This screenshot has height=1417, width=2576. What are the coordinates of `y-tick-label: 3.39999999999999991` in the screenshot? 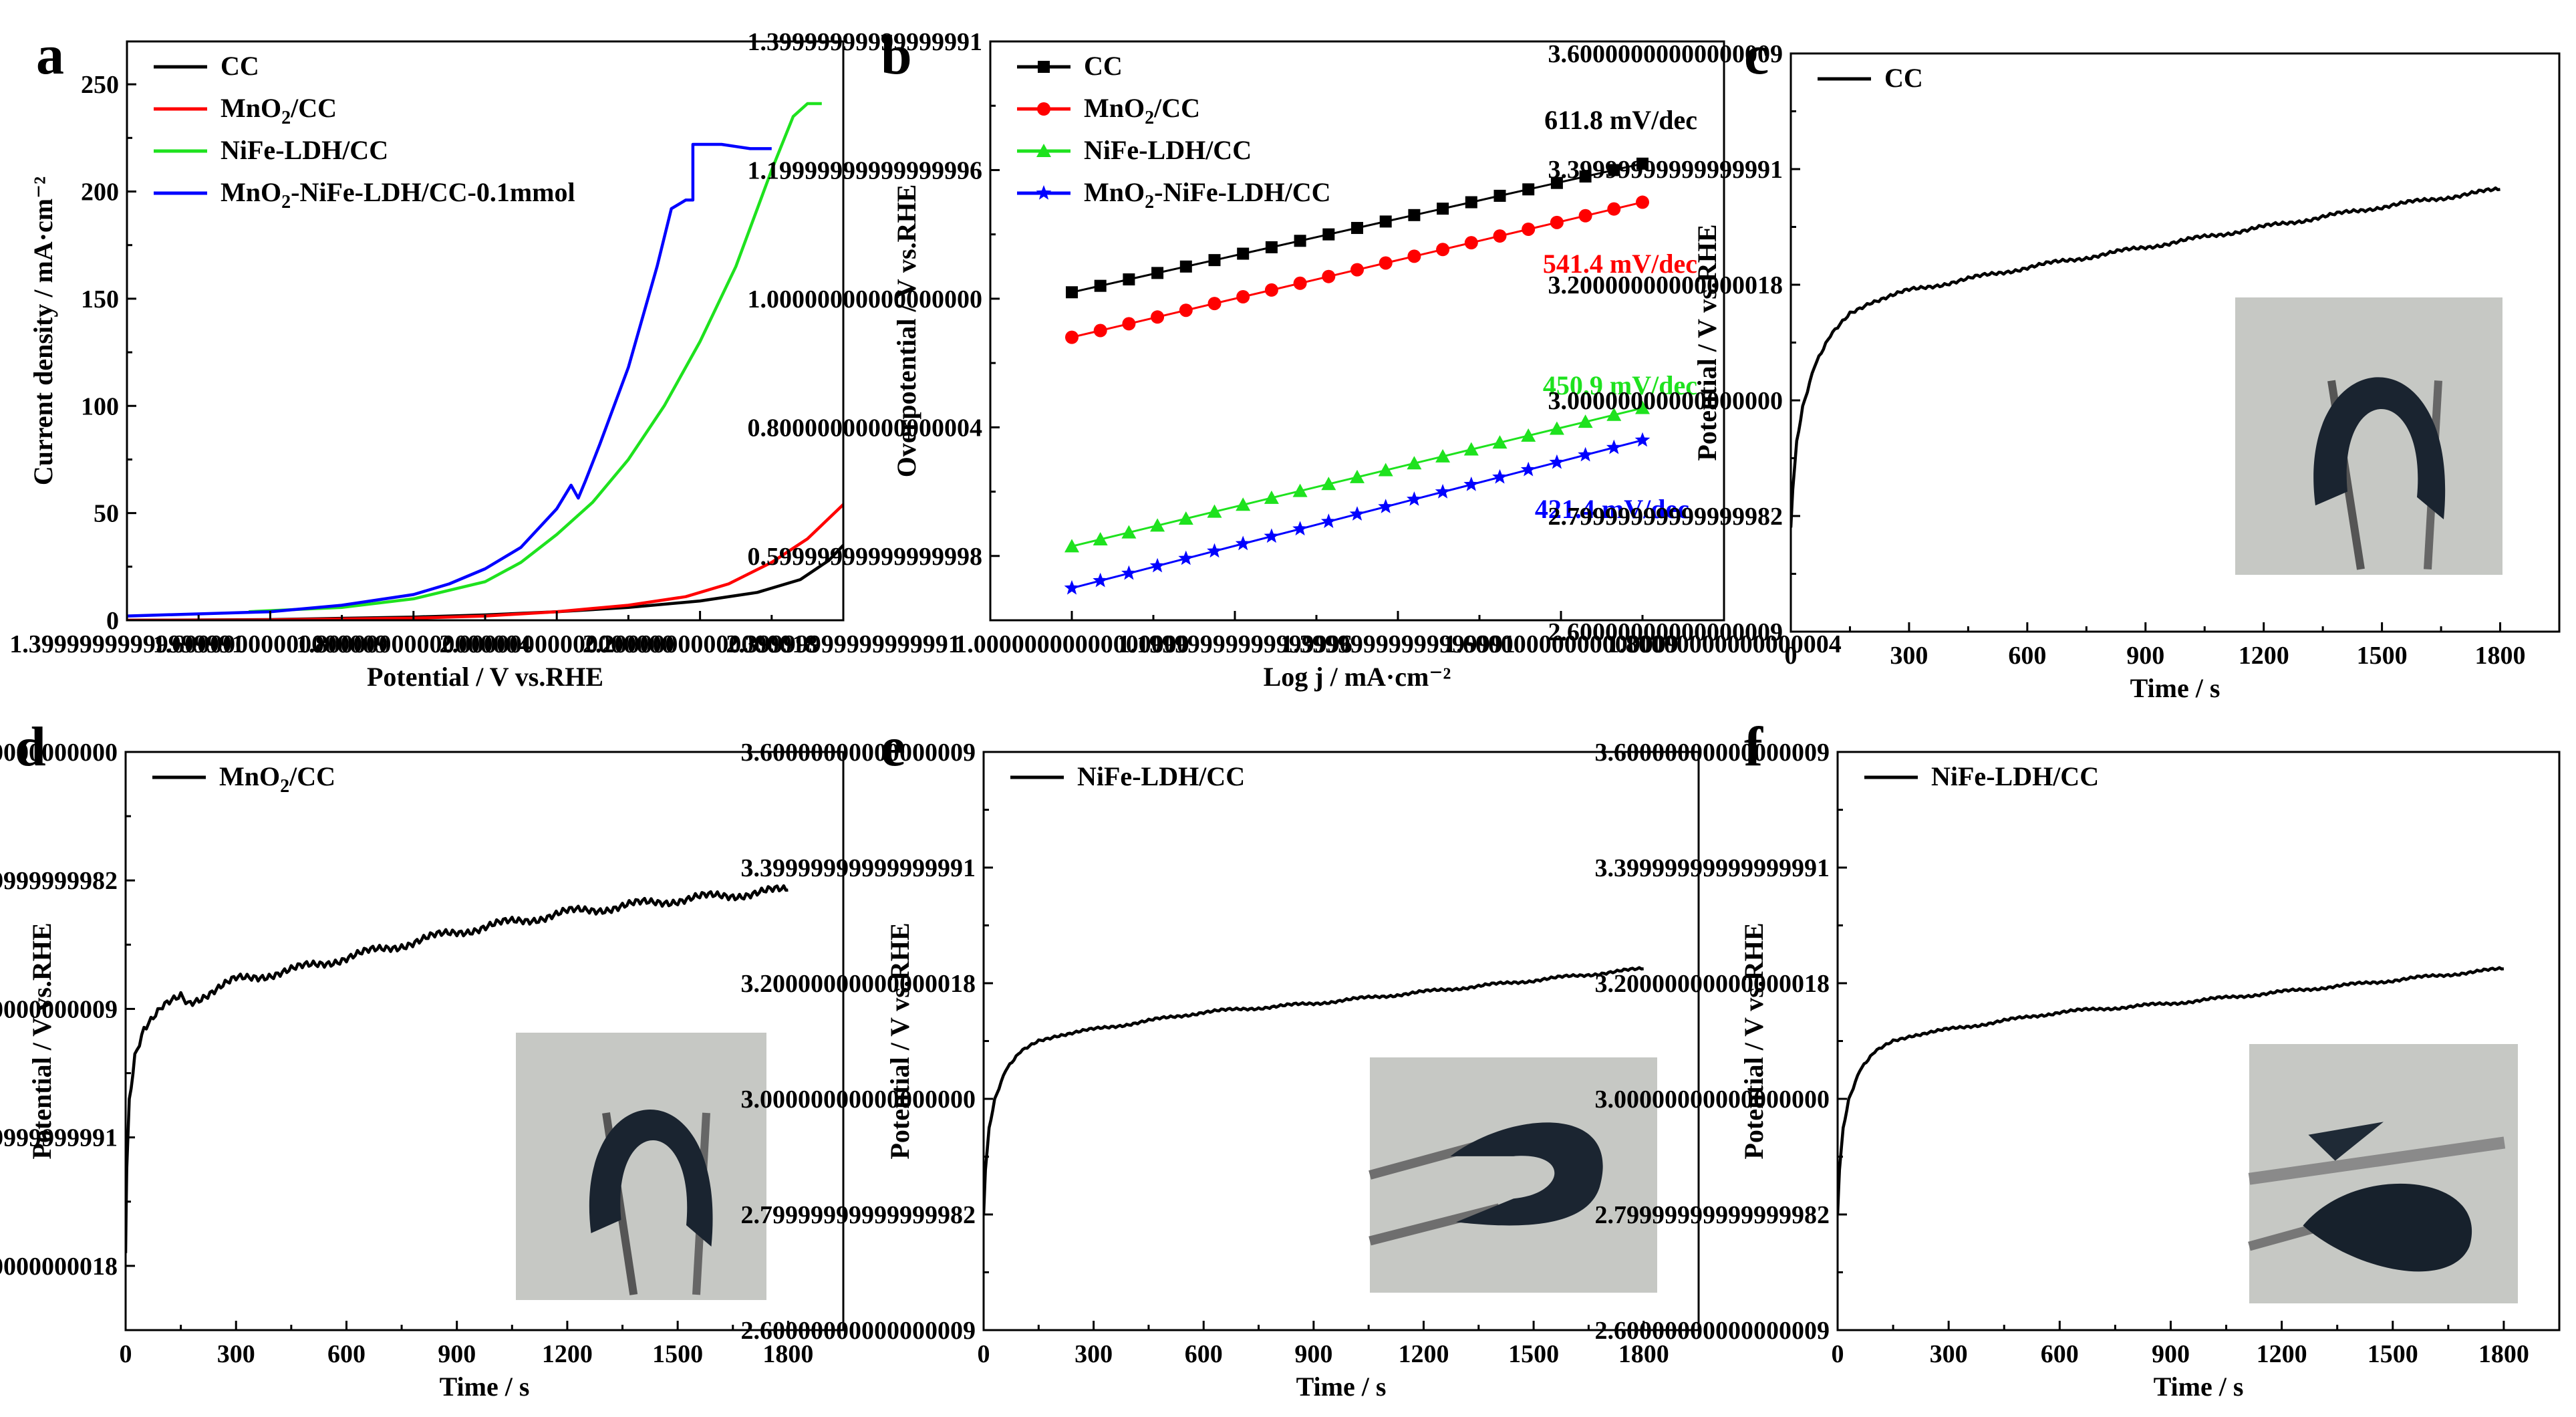 It's located at (1712, 868).